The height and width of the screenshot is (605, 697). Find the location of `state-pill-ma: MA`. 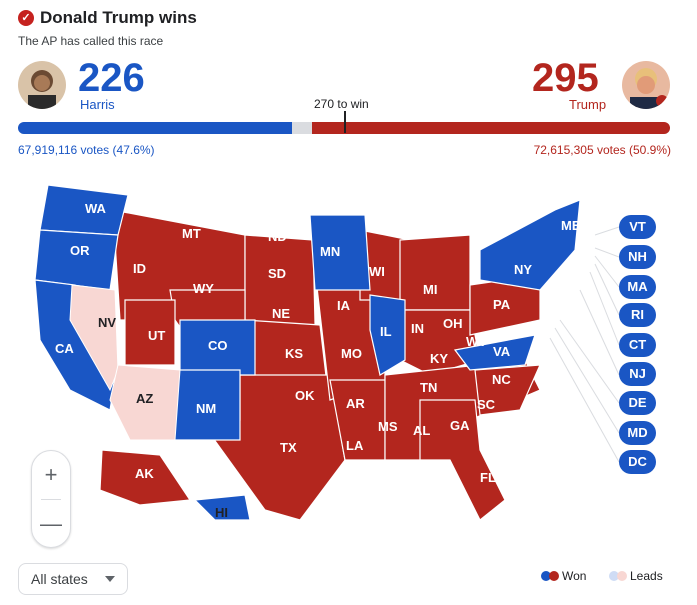

state-pill-ma: MA is located at coordinates (637, 287).